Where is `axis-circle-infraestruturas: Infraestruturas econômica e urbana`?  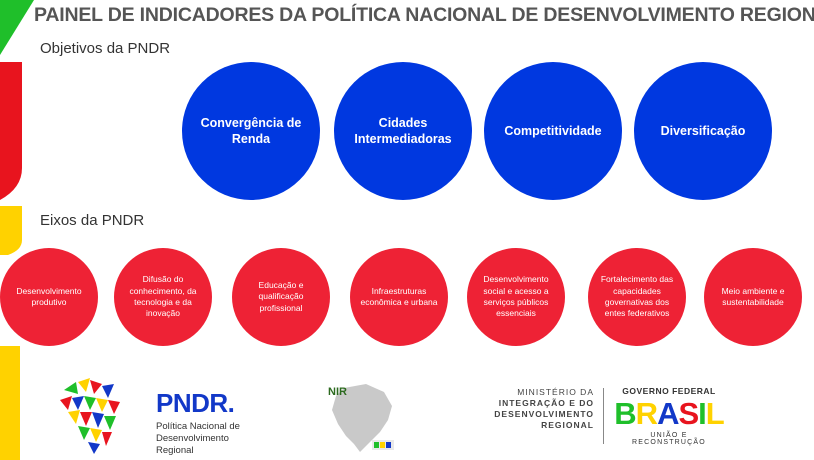
axis-circle-infraestruturas: Infraestruturas econômica e urbana is located at coordinates (399, 297).